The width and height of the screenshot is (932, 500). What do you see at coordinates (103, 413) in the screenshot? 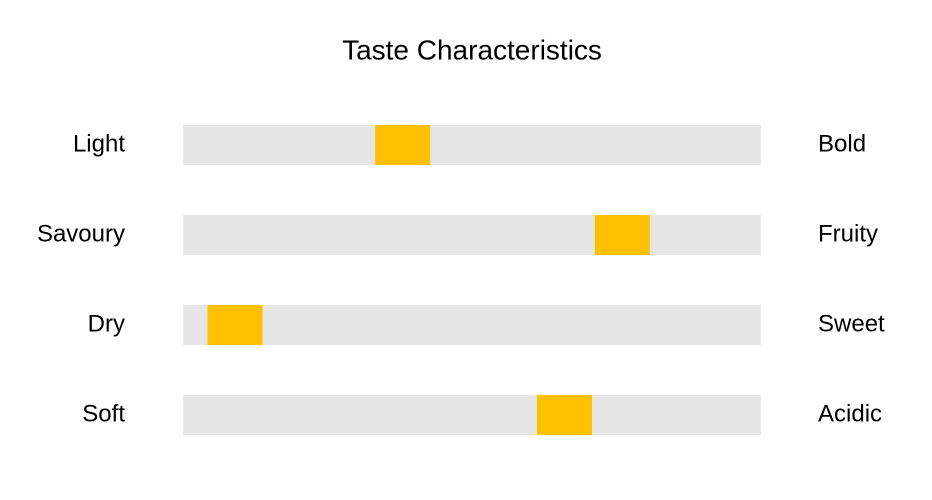
I see `left-label: Soft` at bounding box center [103, 413].